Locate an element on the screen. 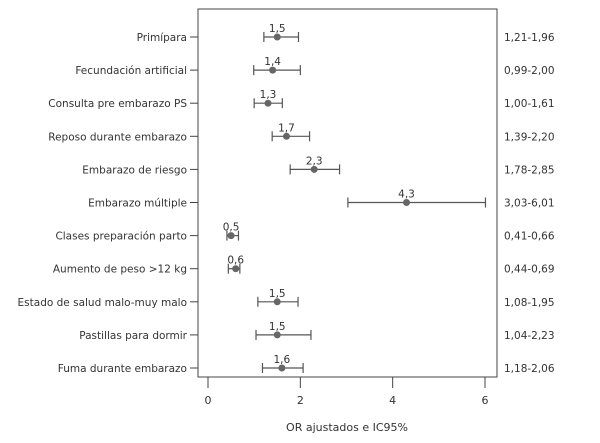  row-label: Estado de salud malo-muy malo is located at coordinates (102, 303).